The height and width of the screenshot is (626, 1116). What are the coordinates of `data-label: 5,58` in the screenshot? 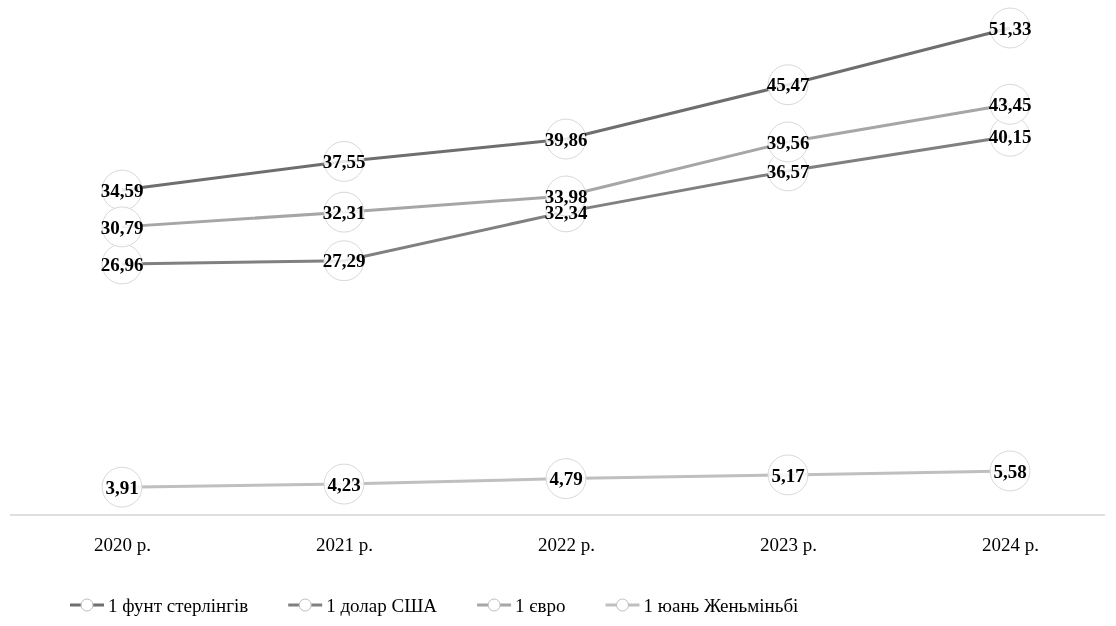 It's located at (1010, 471).